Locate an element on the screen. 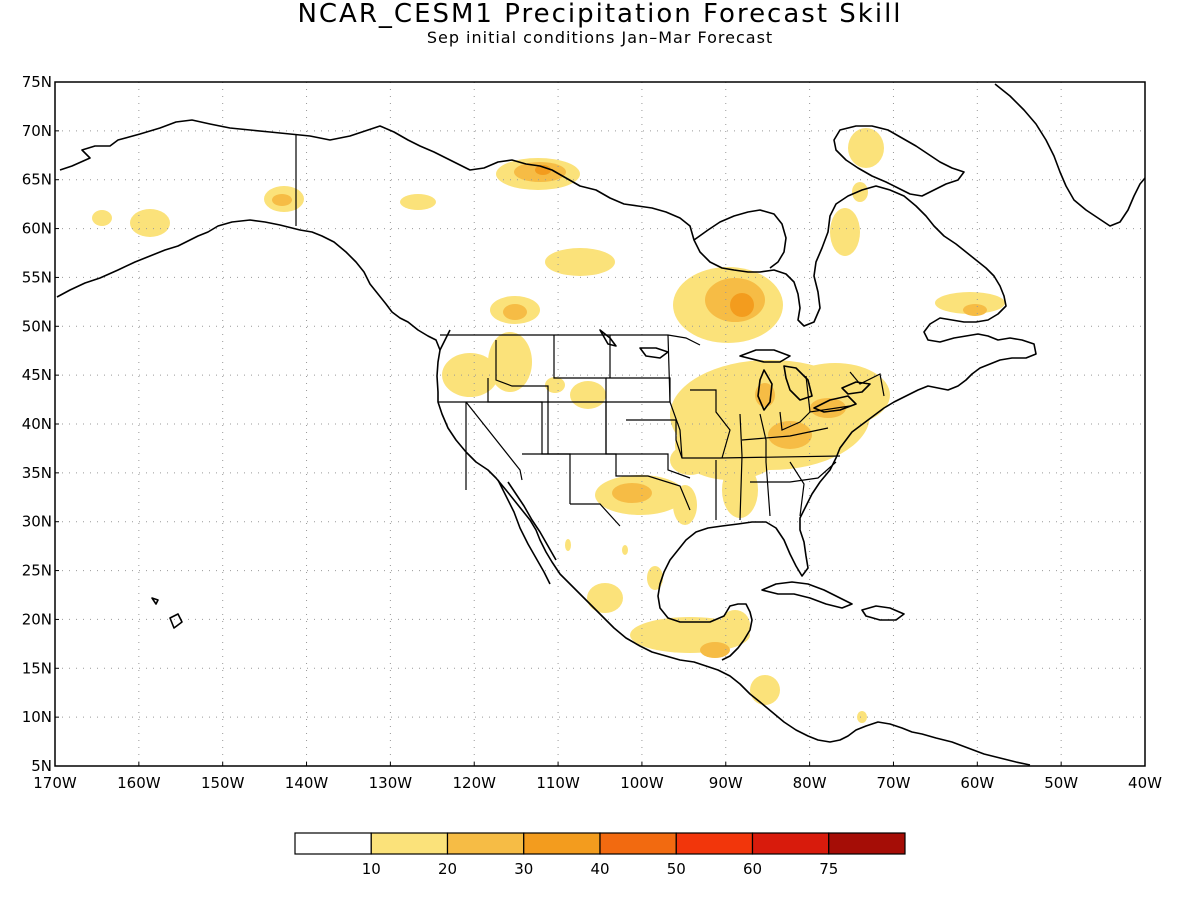  colorbar-labels: 10 20 30 40 50 60 75 is located at coordinates (600, 869).